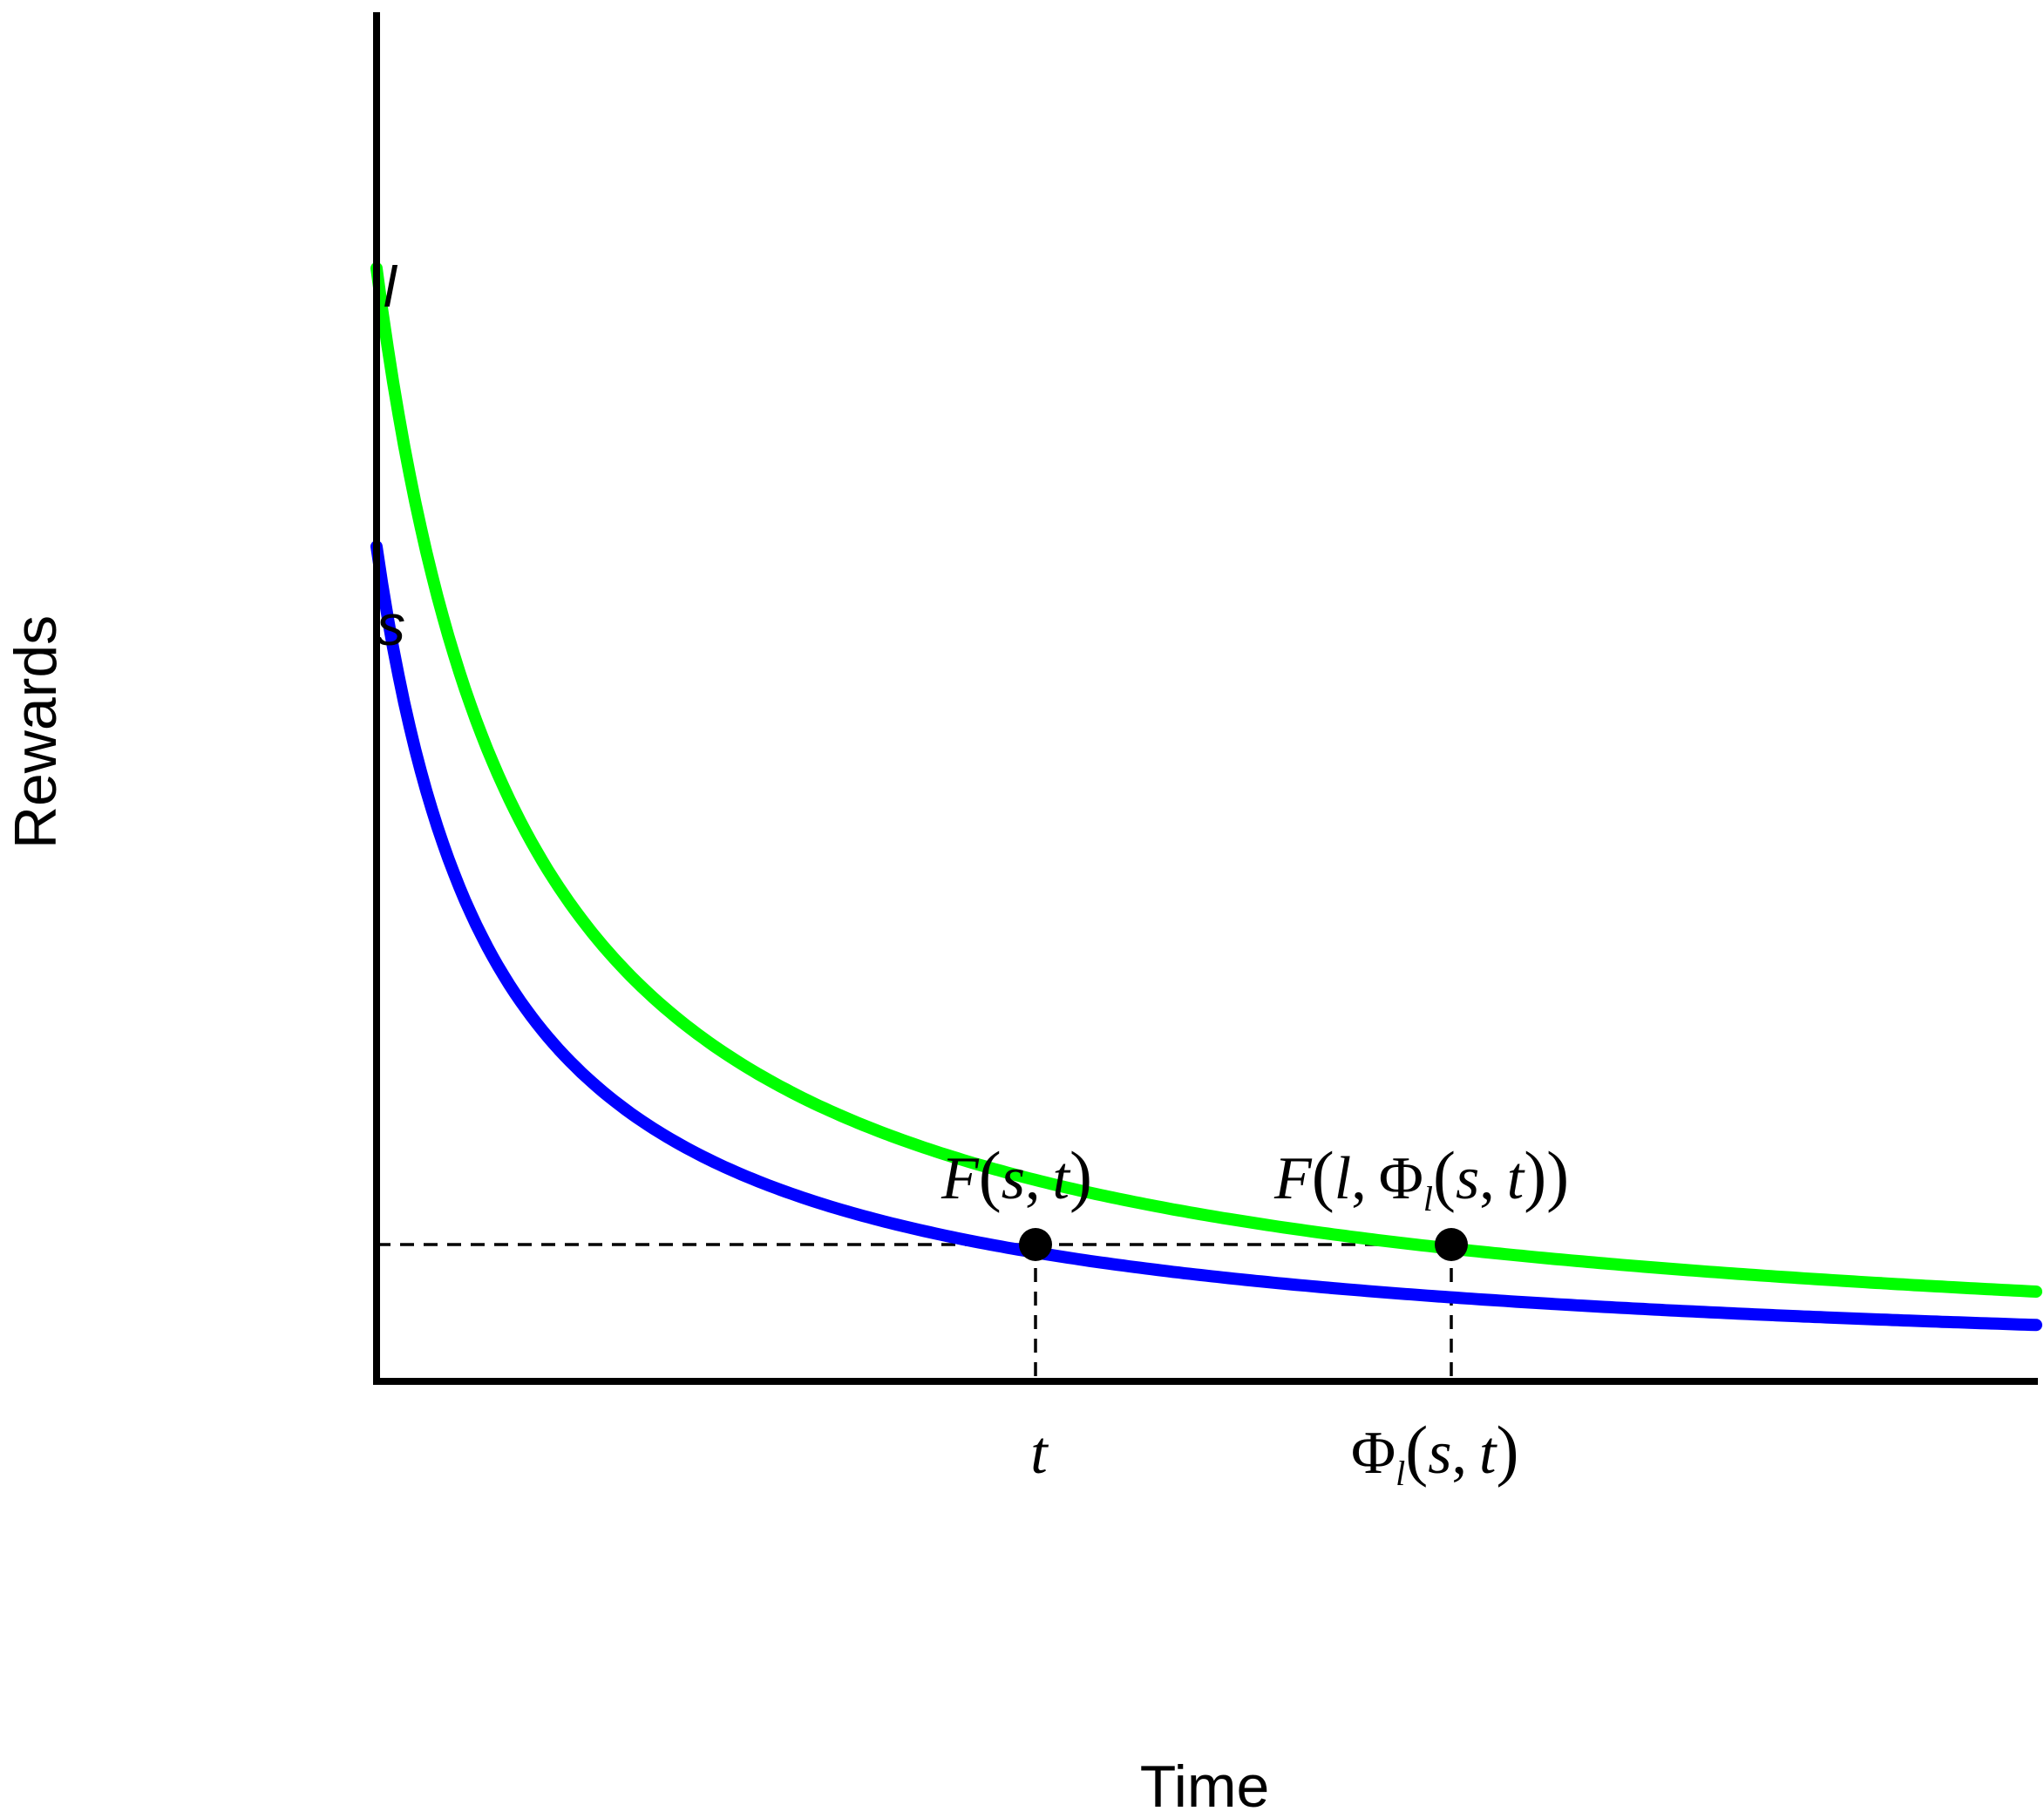  Describe the element at coordinates (1013, 1178) in the screenshot. I see `marker-1-arg1: s` at that location.